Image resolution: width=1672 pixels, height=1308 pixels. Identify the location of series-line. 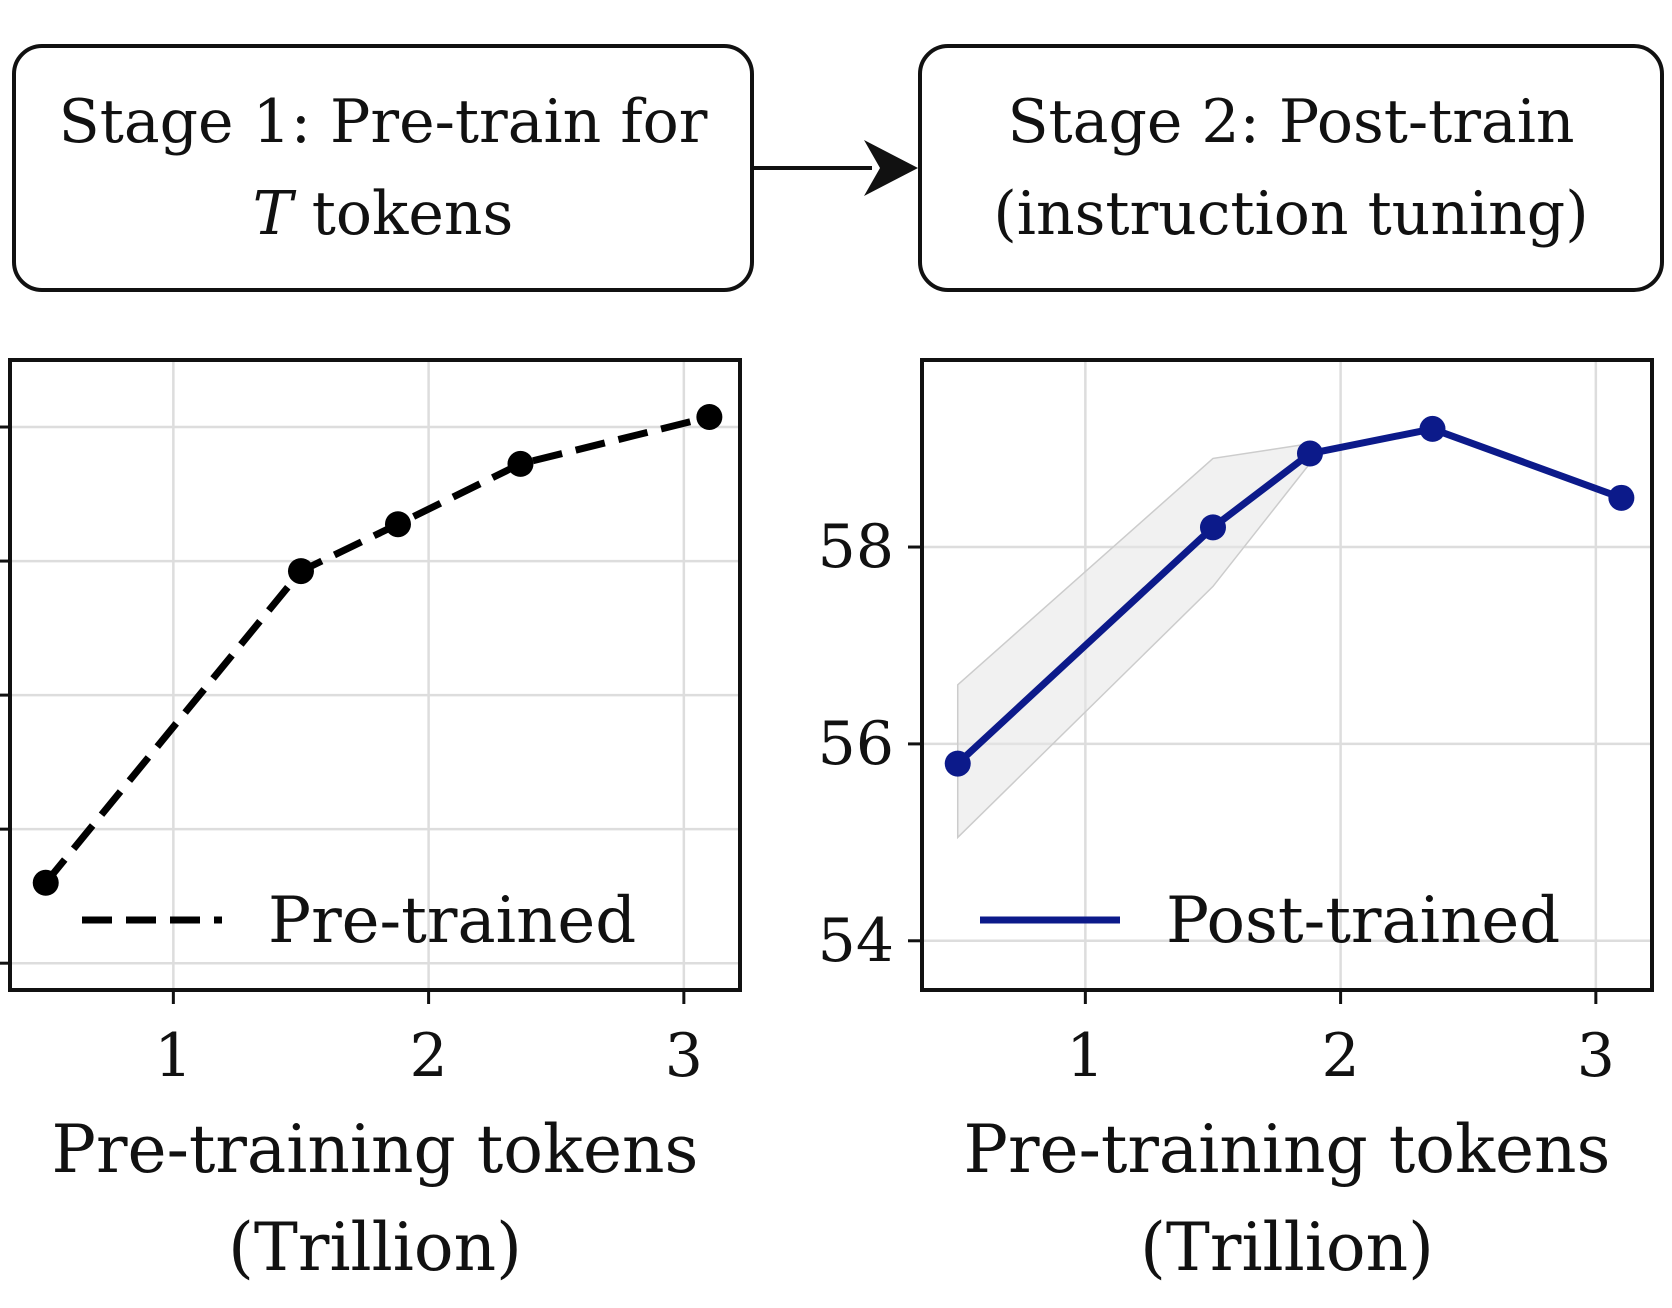
(377, 649).